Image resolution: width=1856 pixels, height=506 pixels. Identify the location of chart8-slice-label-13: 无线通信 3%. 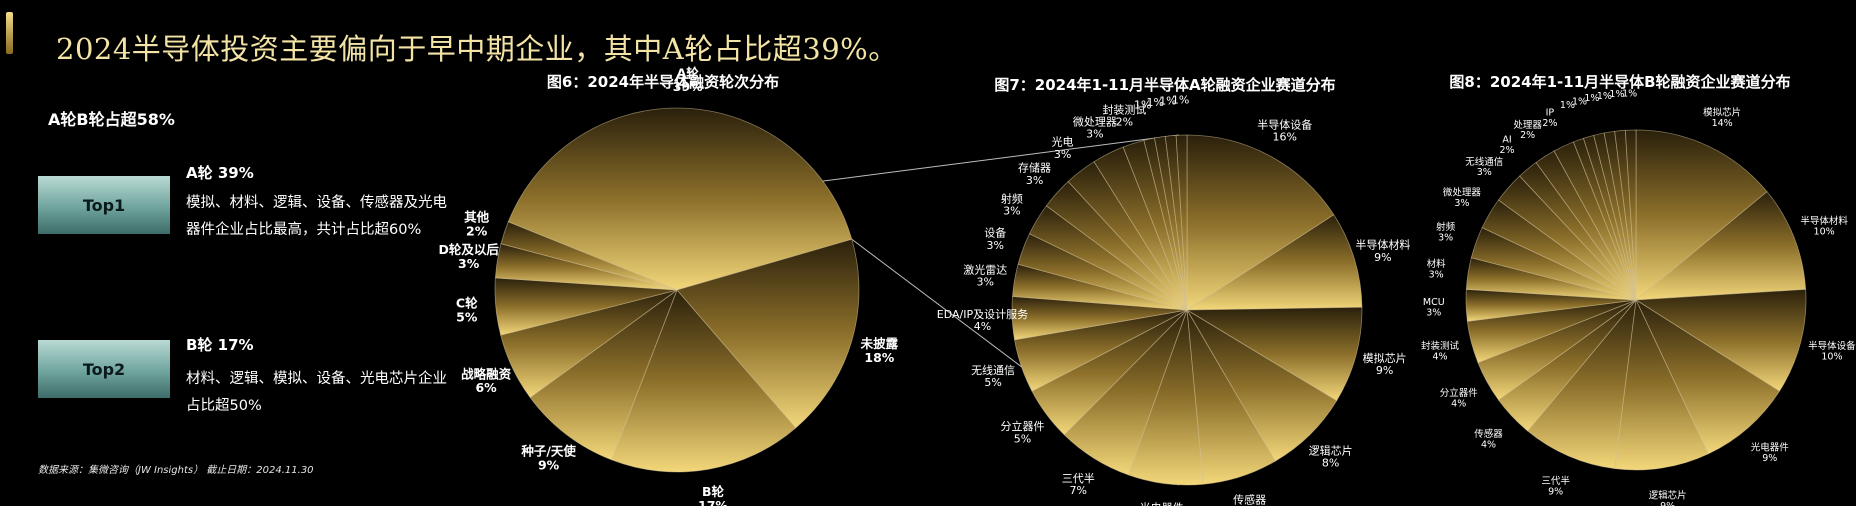
(1484, 167).